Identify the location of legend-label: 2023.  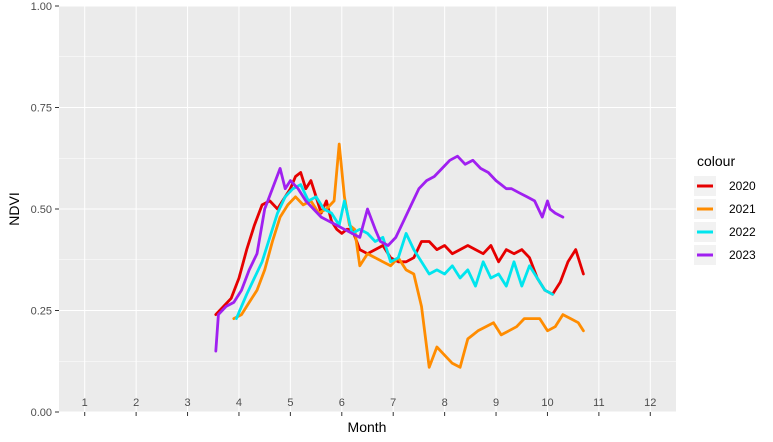
(742, 255).